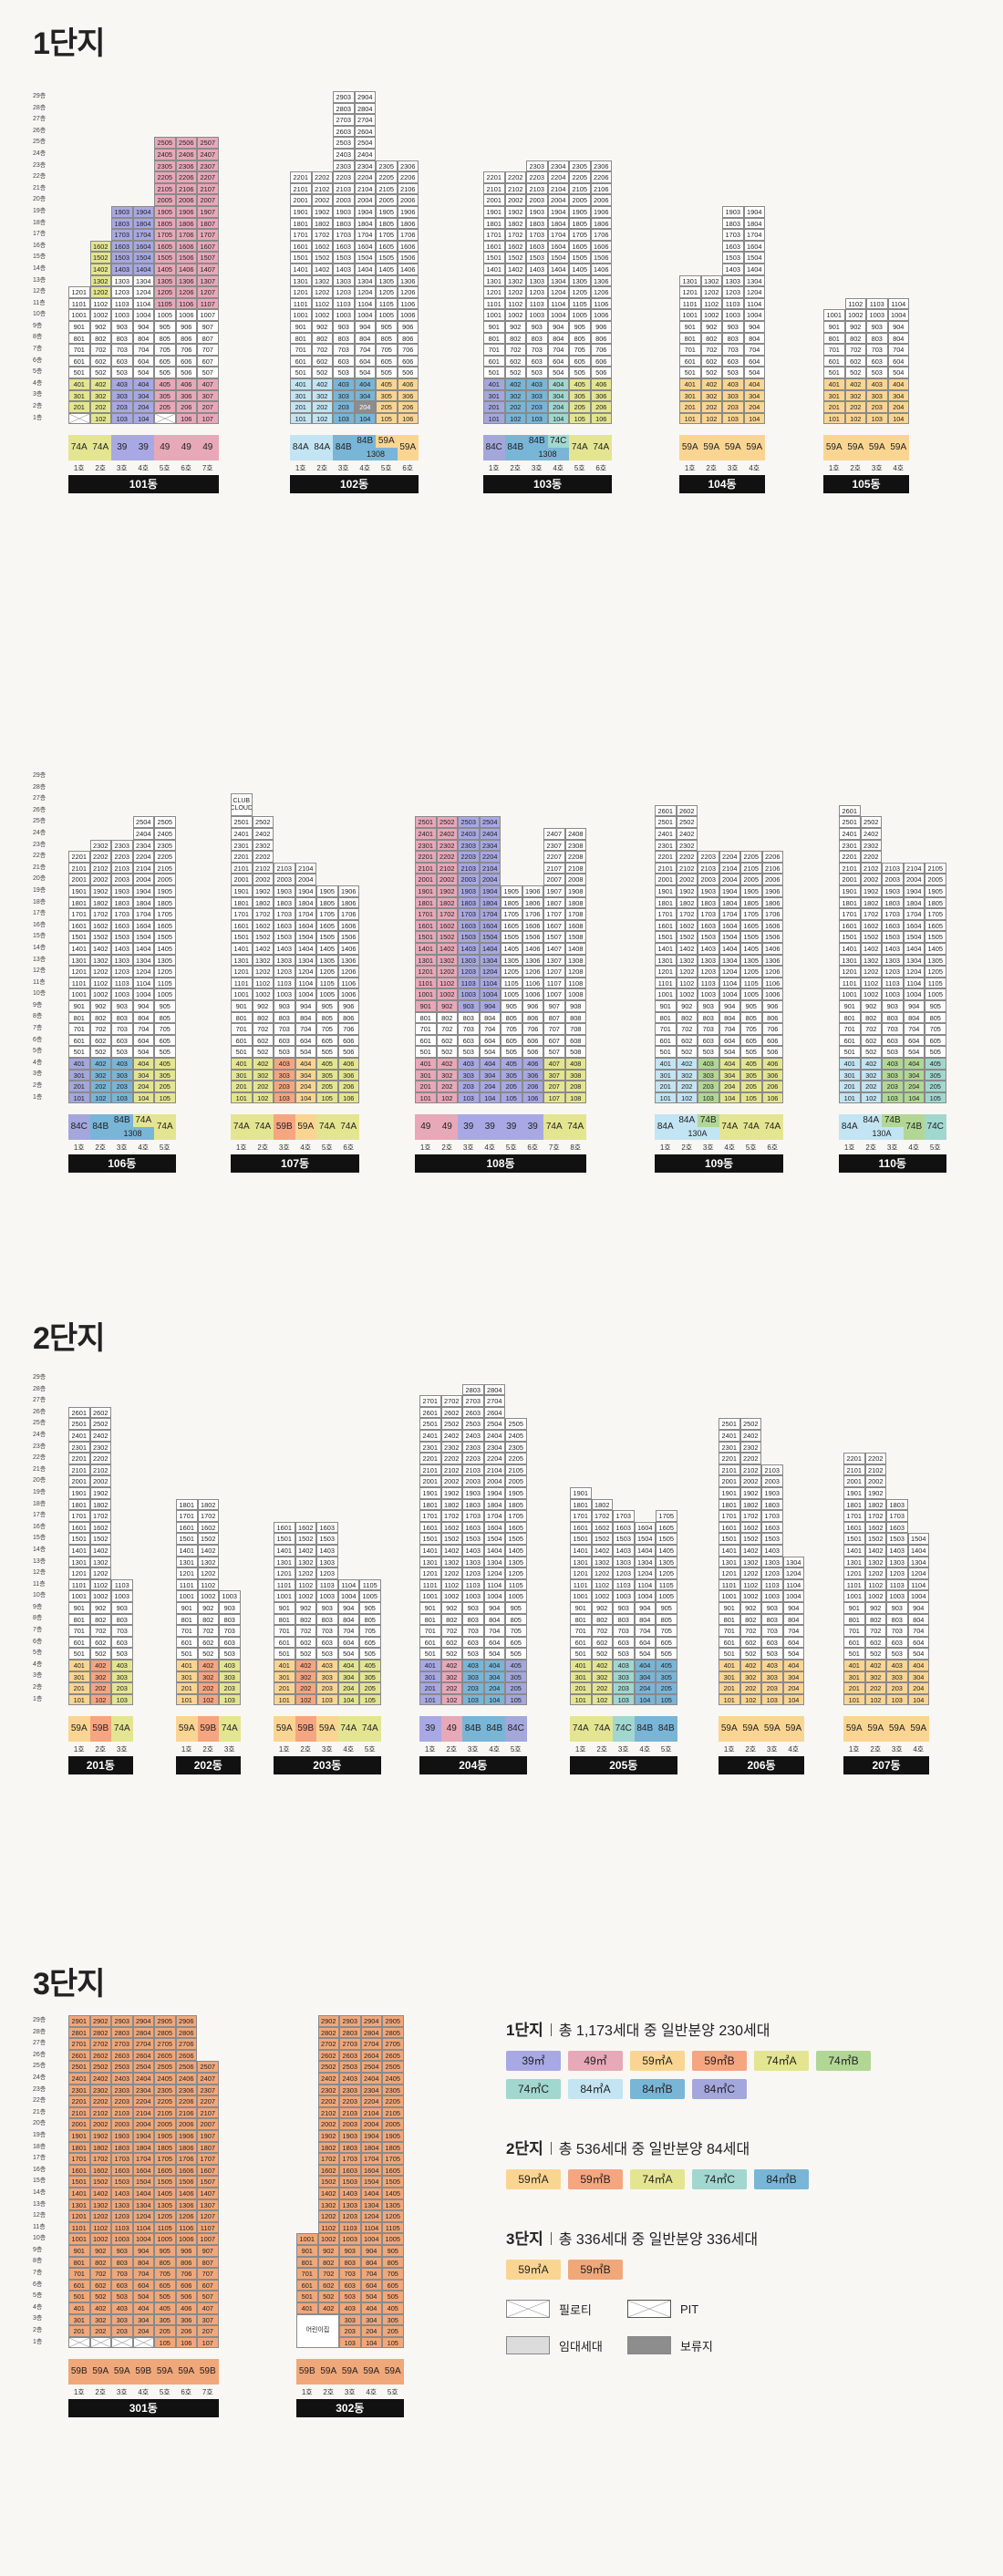  I want to click on unit-cell: 301, so click(79, 1677).